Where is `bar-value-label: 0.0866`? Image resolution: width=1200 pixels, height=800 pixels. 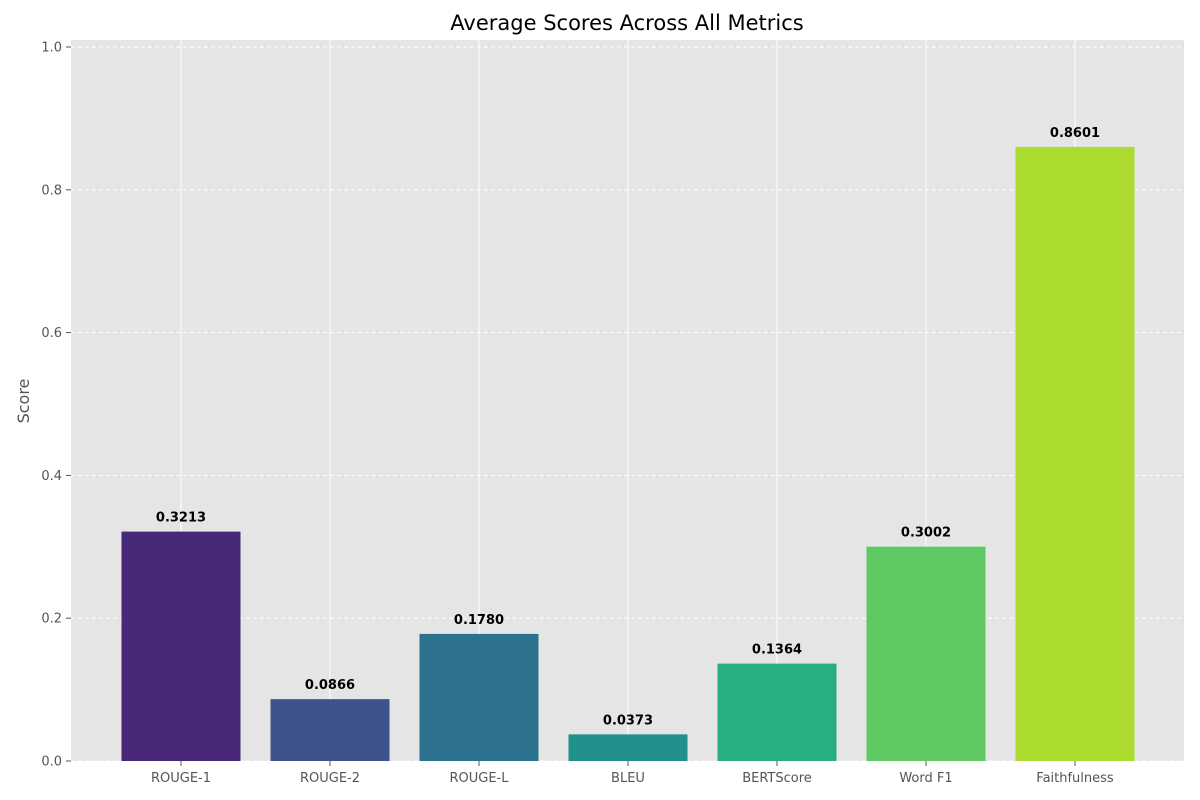
bar-value-label: 0.0866 is located at coordinates (330, 685).